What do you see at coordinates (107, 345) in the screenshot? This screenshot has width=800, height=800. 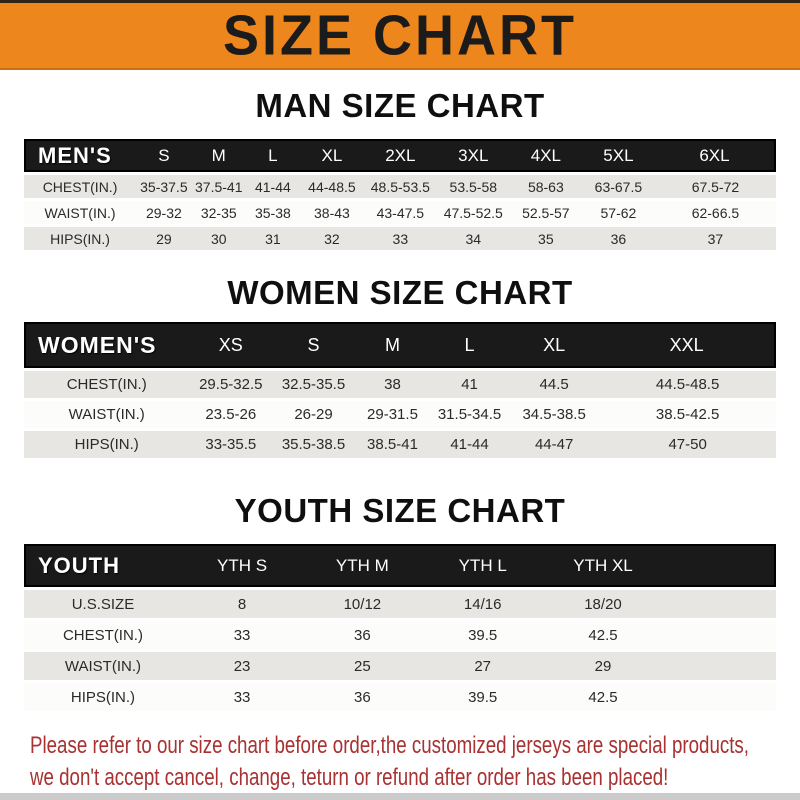 I see `table-corner-label: WOMEN'S` at bounding box center [107, 345].